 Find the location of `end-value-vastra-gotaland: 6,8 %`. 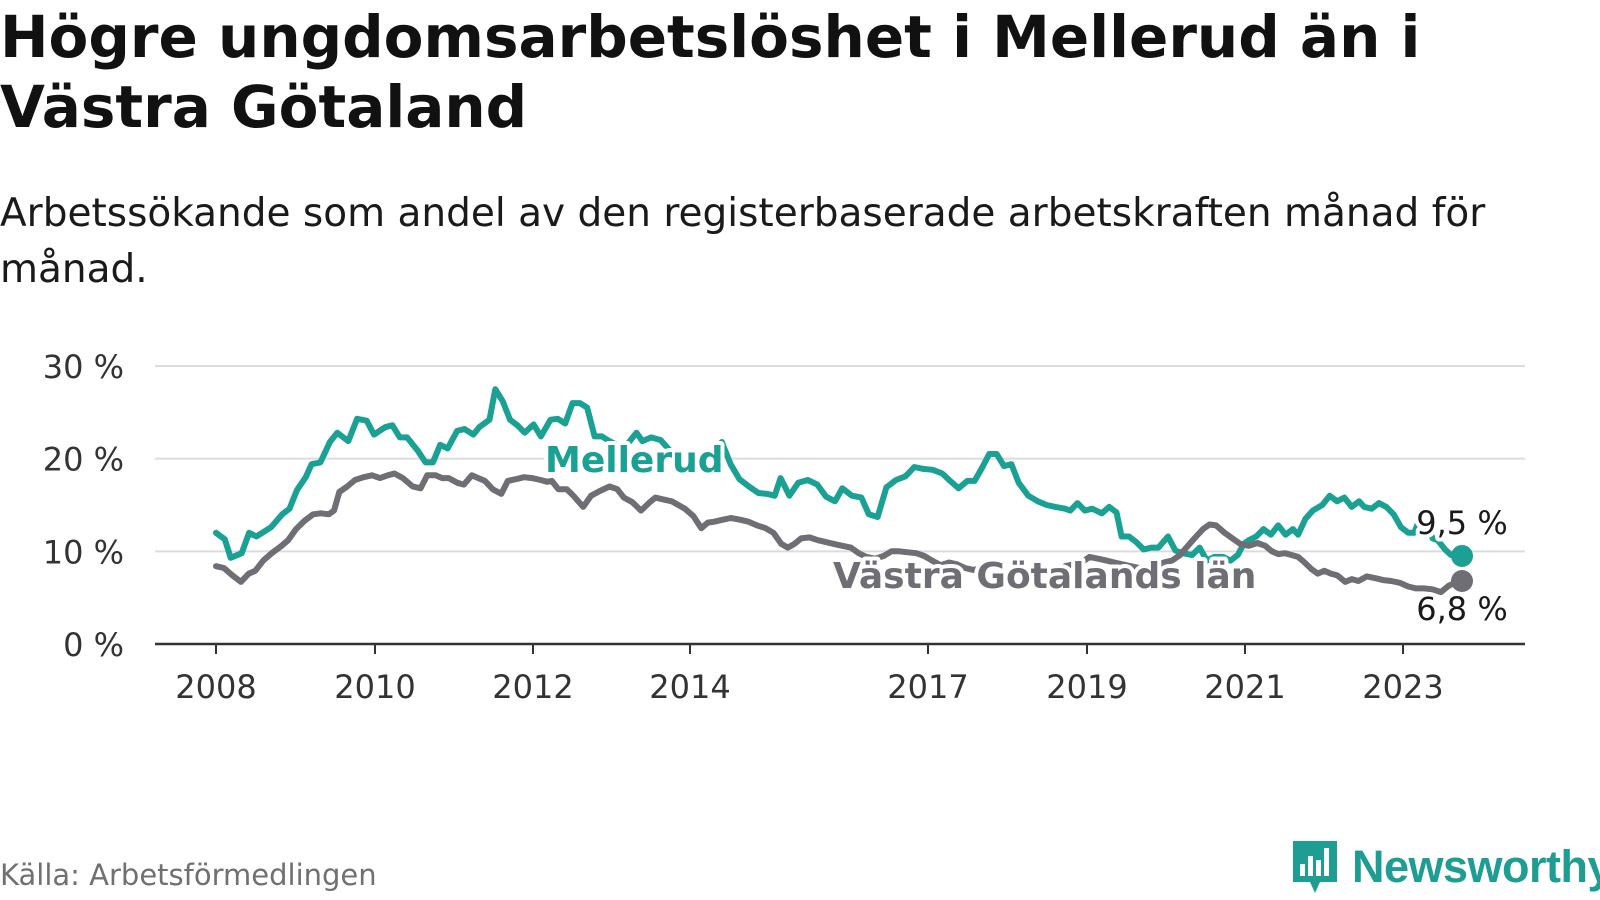

end-value-vastra-gotaland: 6,8 % is located at coordinates (1461, 609).